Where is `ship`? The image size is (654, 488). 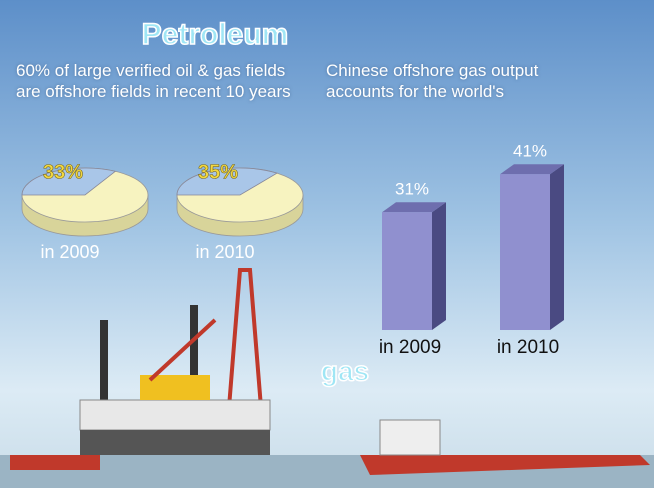
ship is located at coordinates (330, 447).